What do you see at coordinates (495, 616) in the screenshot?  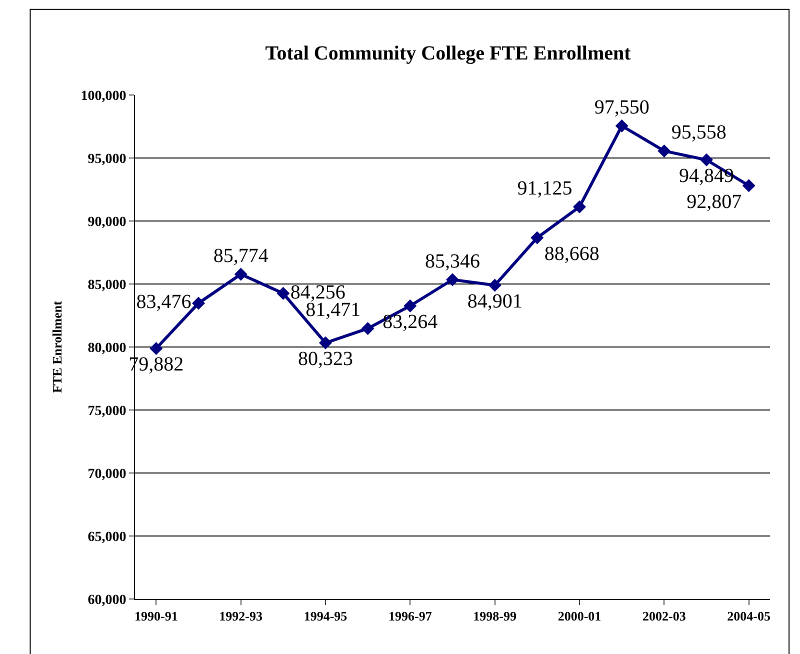 I see `x-tick-label: 1998-99` at bounding box center [495, 616].